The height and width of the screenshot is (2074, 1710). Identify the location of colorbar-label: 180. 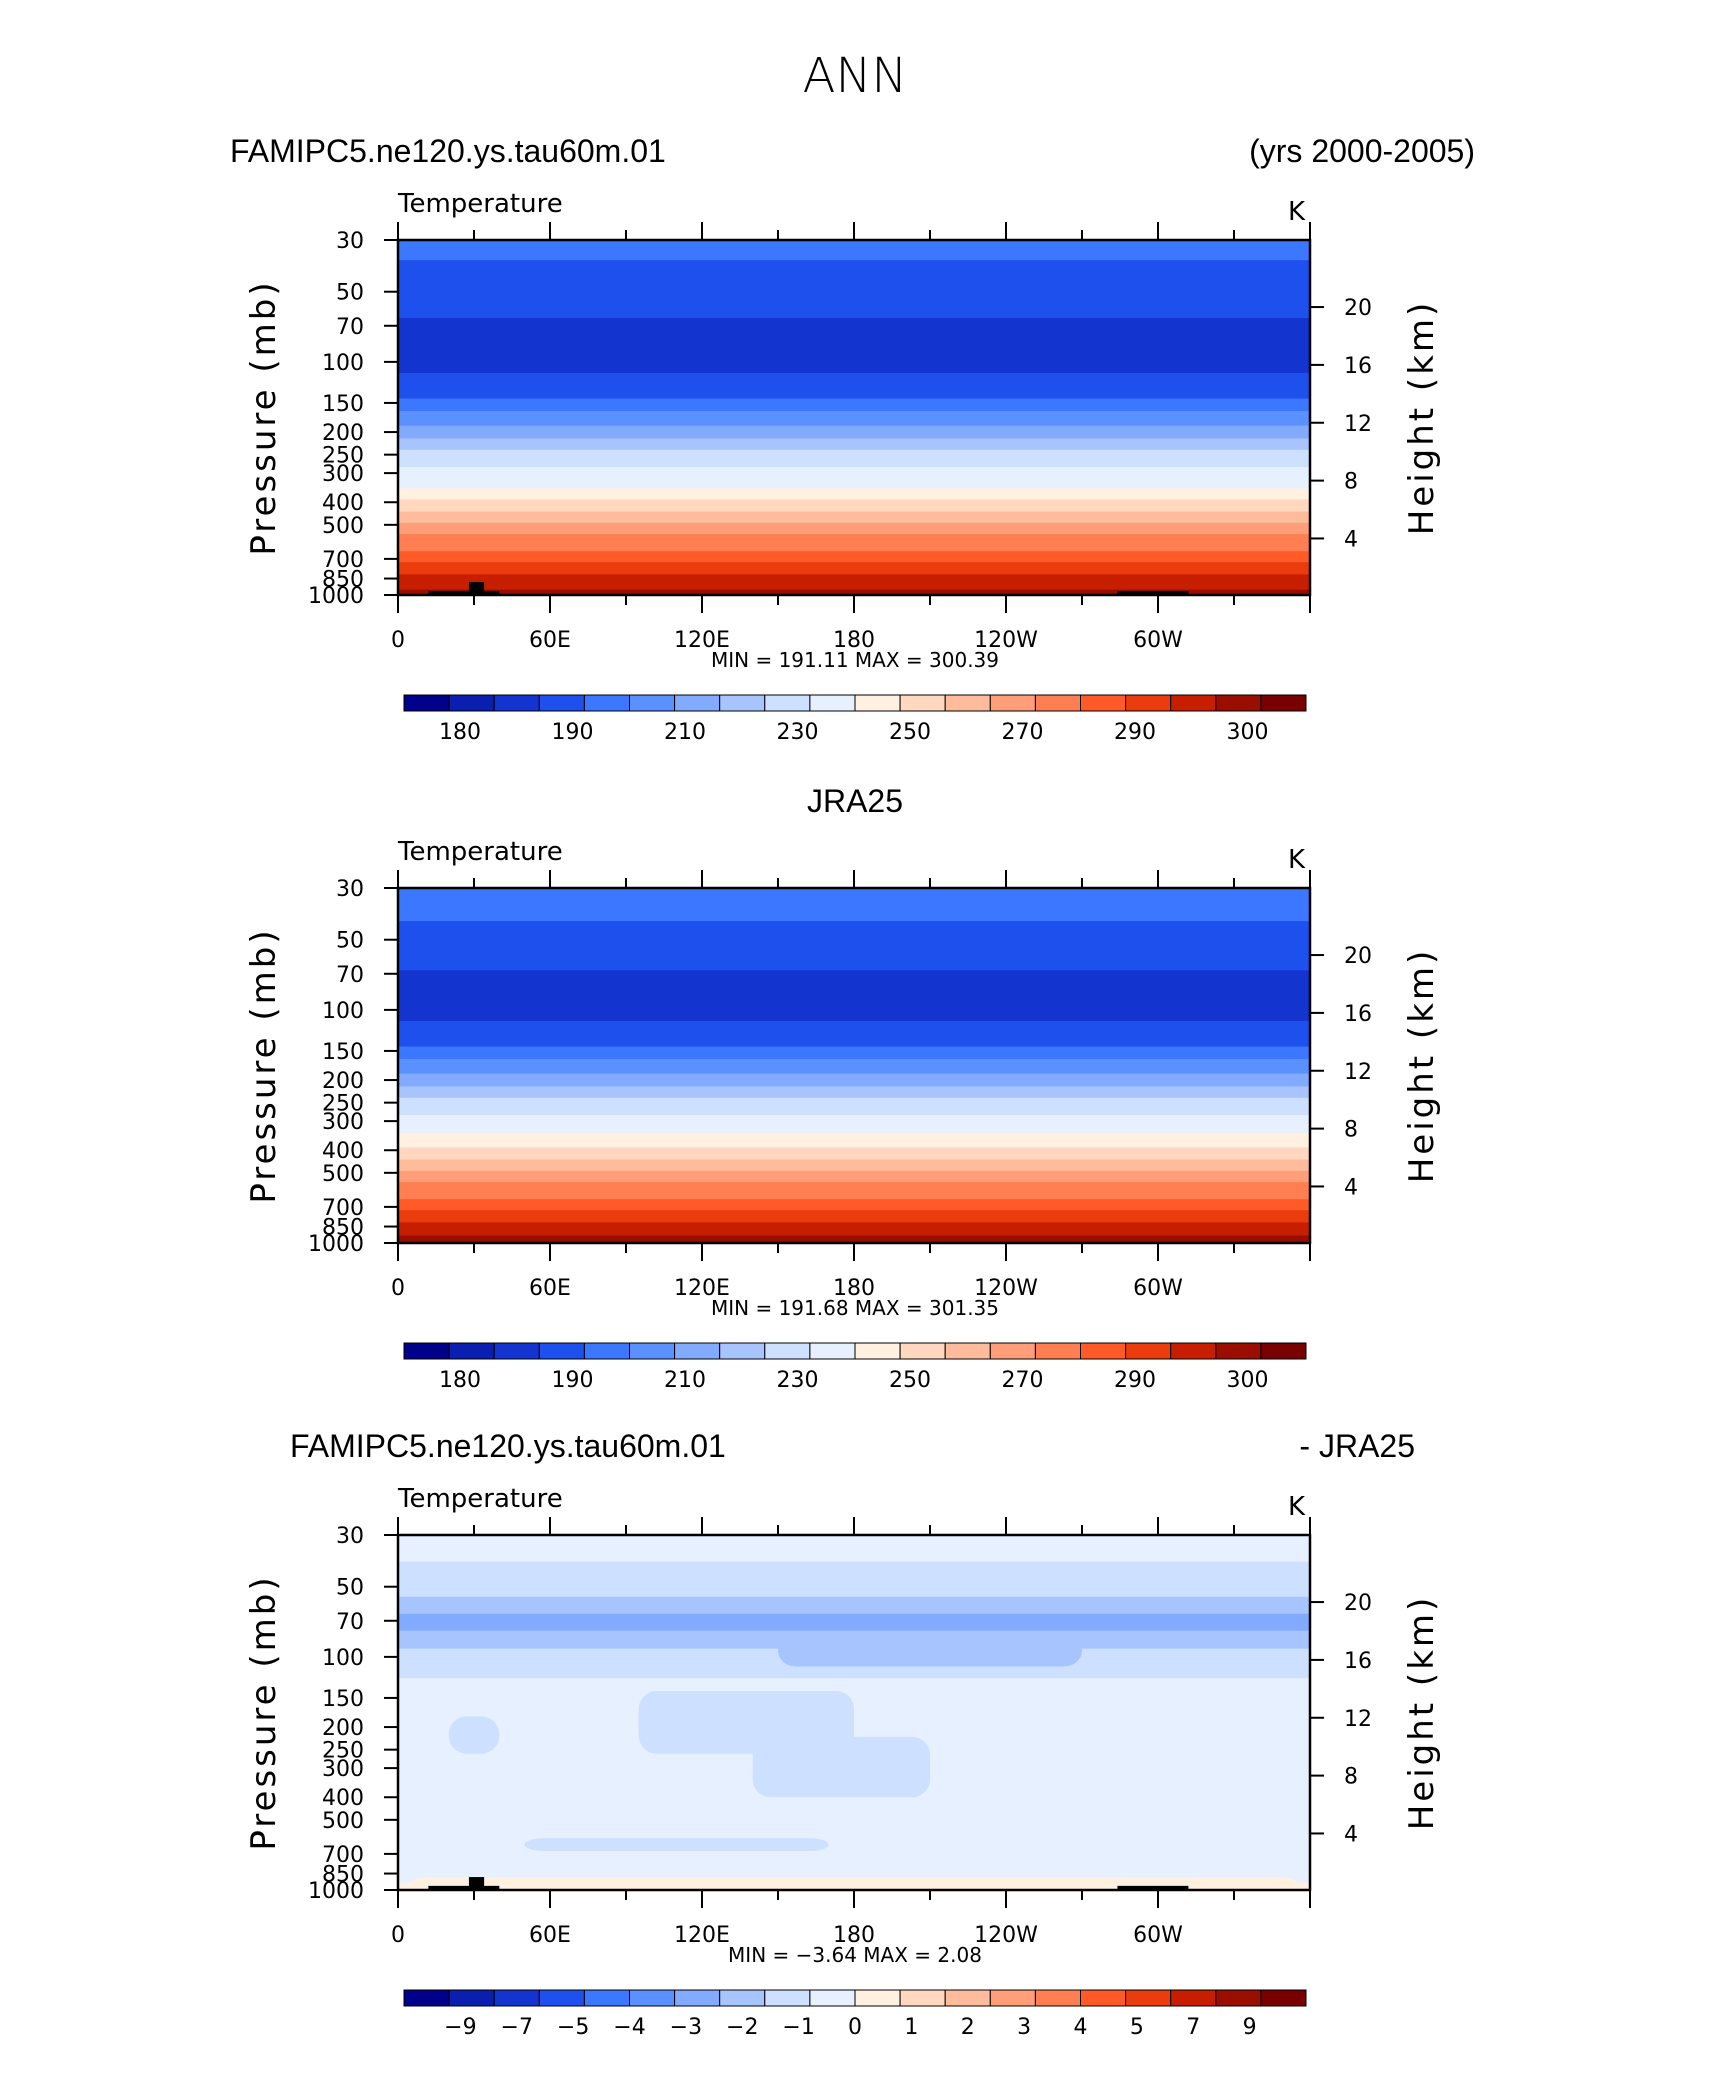
(460, 1380).